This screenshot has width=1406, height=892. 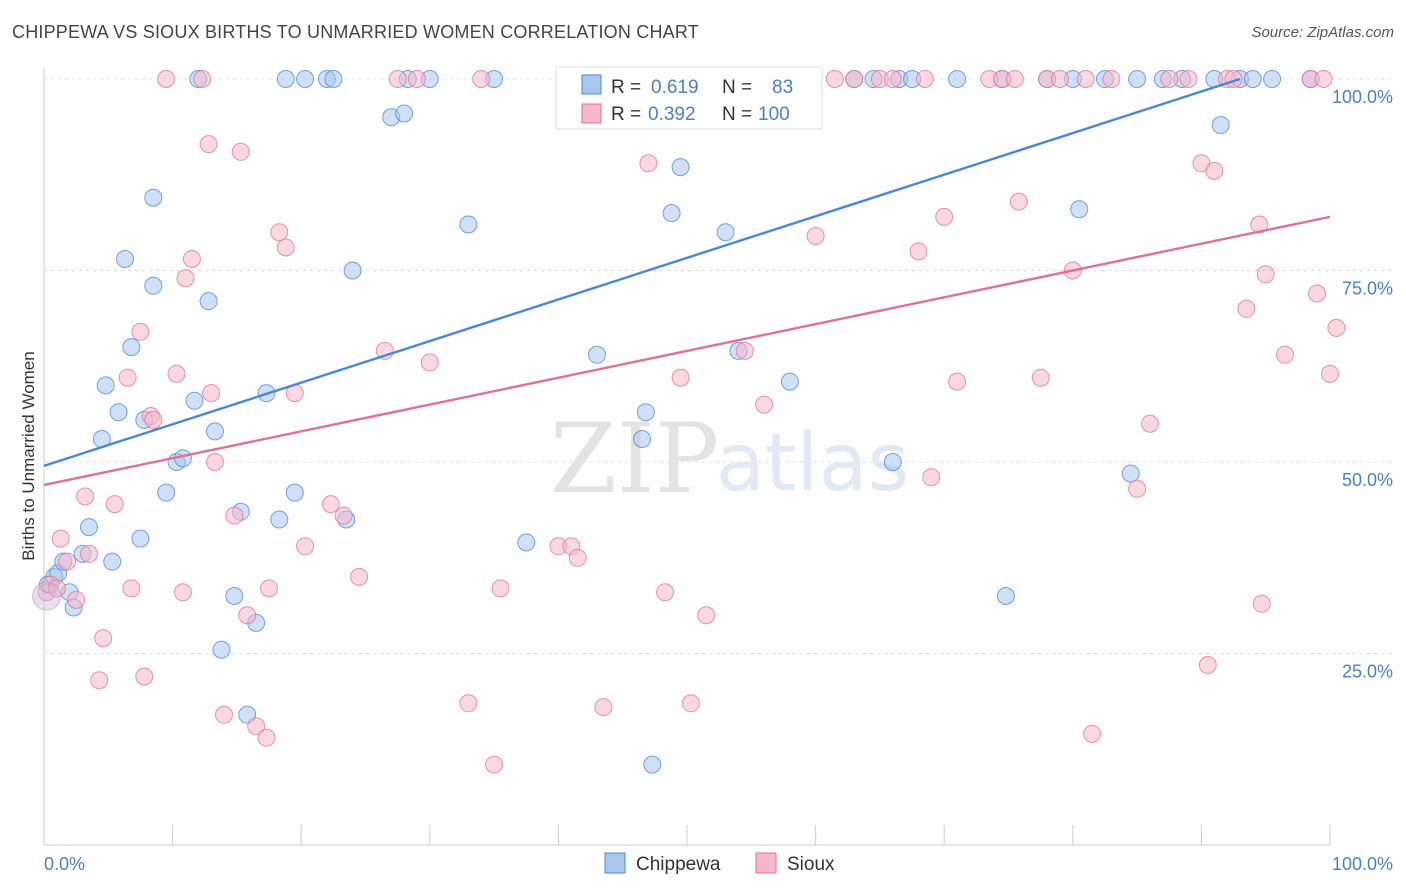 What do you see at coordinates (766, 863) in the screenshot?
I see `bottom-legend-swatch-sioux` at bounding box center [766, 863].